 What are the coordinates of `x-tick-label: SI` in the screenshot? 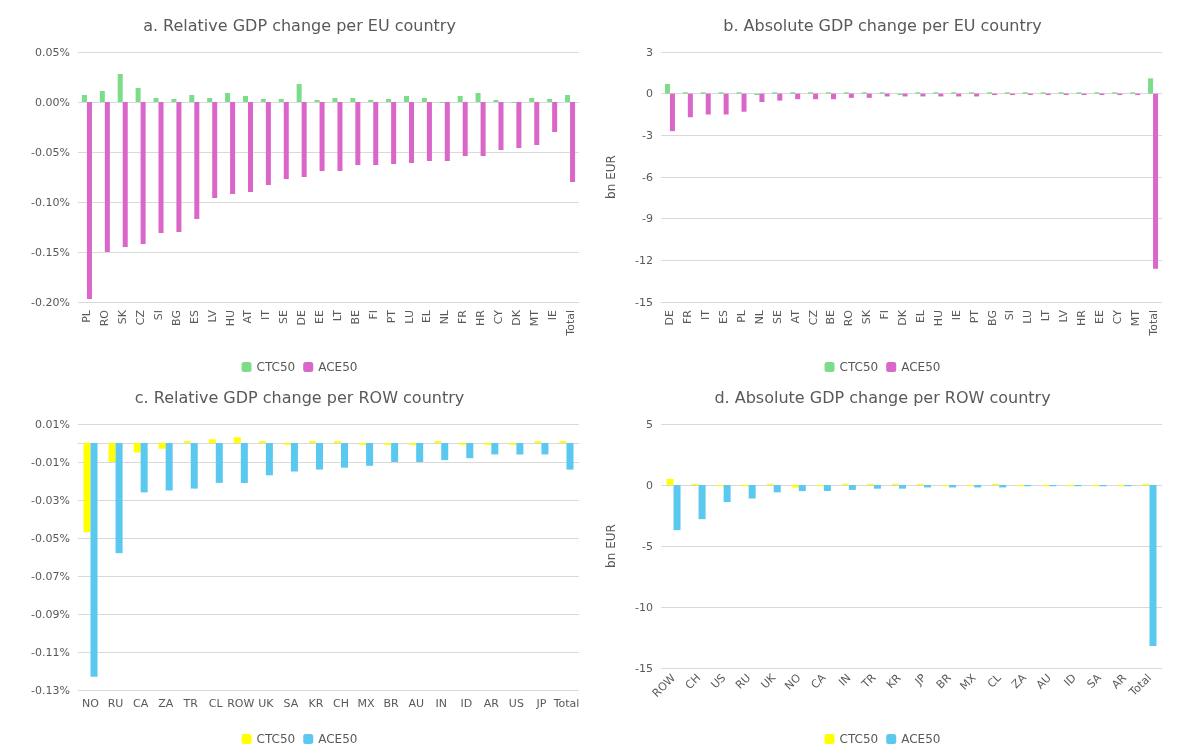 It's located at (1010, 315).